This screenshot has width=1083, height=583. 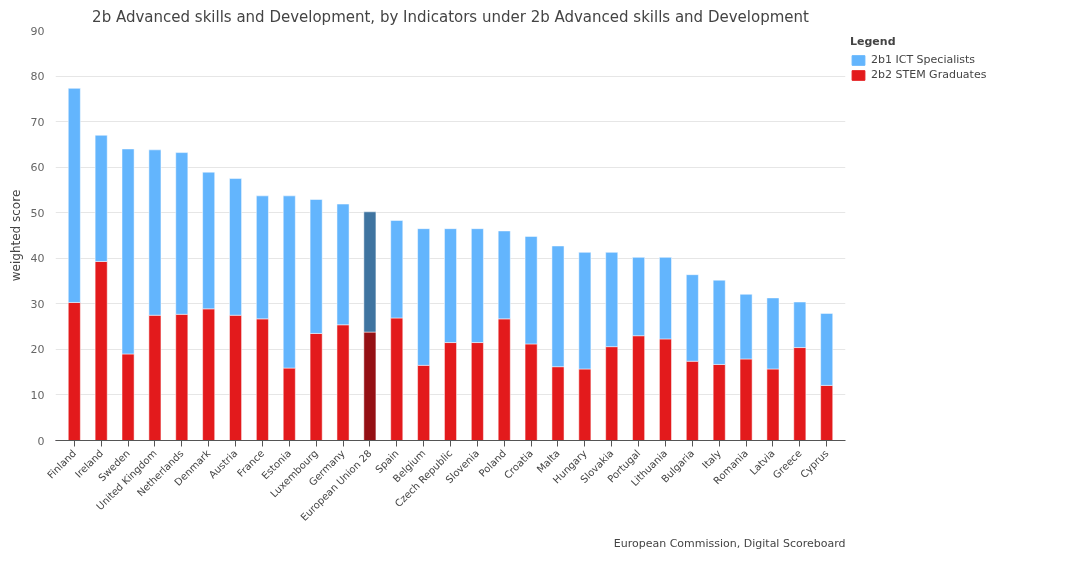 I want to click on text: European Commission, Digital Scoreboard, so click(x=729, y=543).